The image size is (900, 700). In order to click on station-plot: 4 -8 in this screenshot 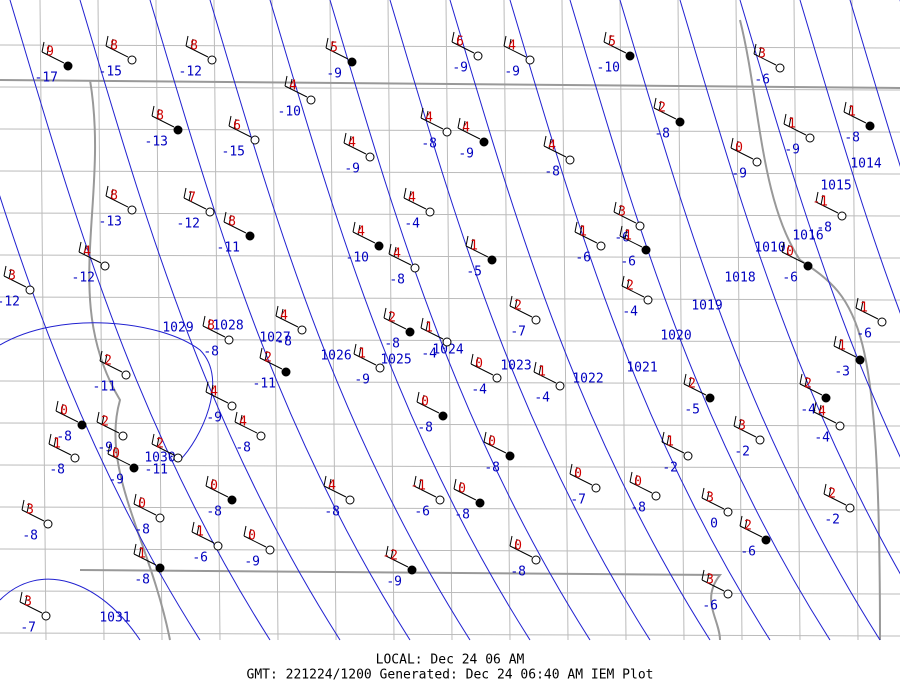, I will do `click(404, 265)`.